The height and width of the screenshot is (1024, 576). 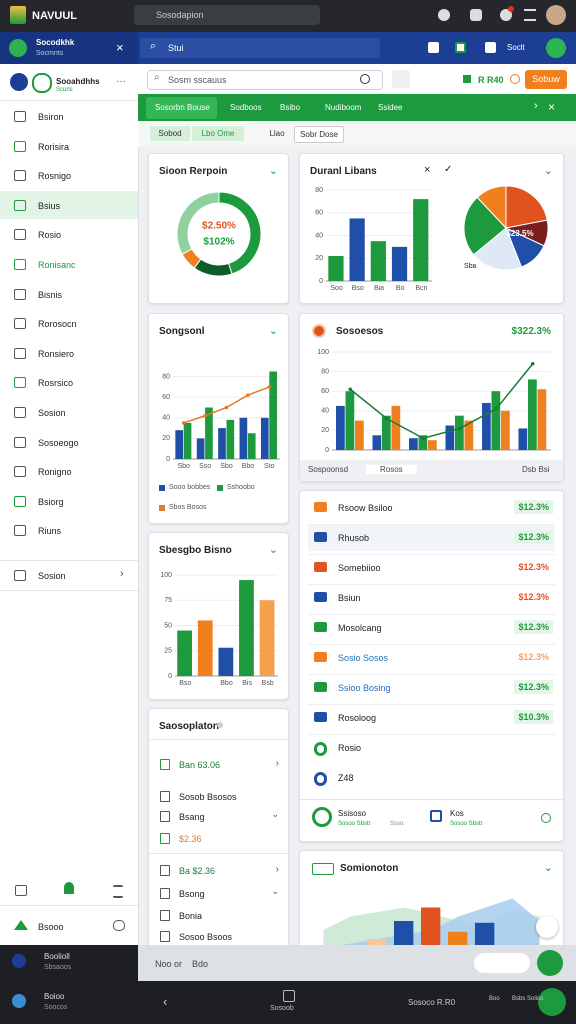 I want to click on float-button, so click(x=547, y=927).